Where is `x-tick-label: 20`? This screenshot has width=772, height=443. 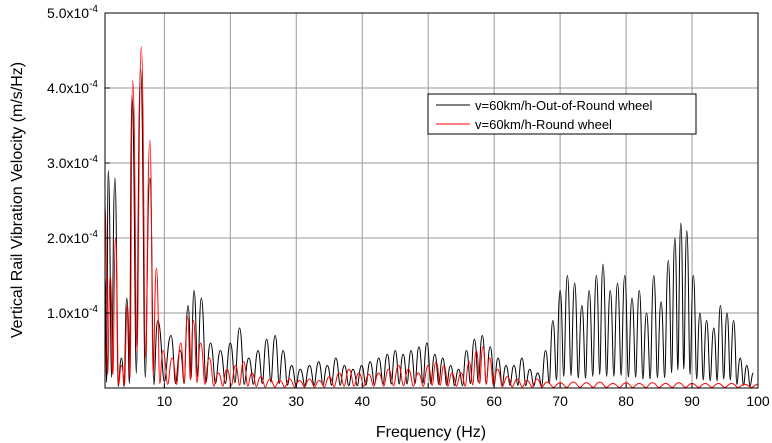 x-tick-label: 20 is located at coordinates (231, 401).